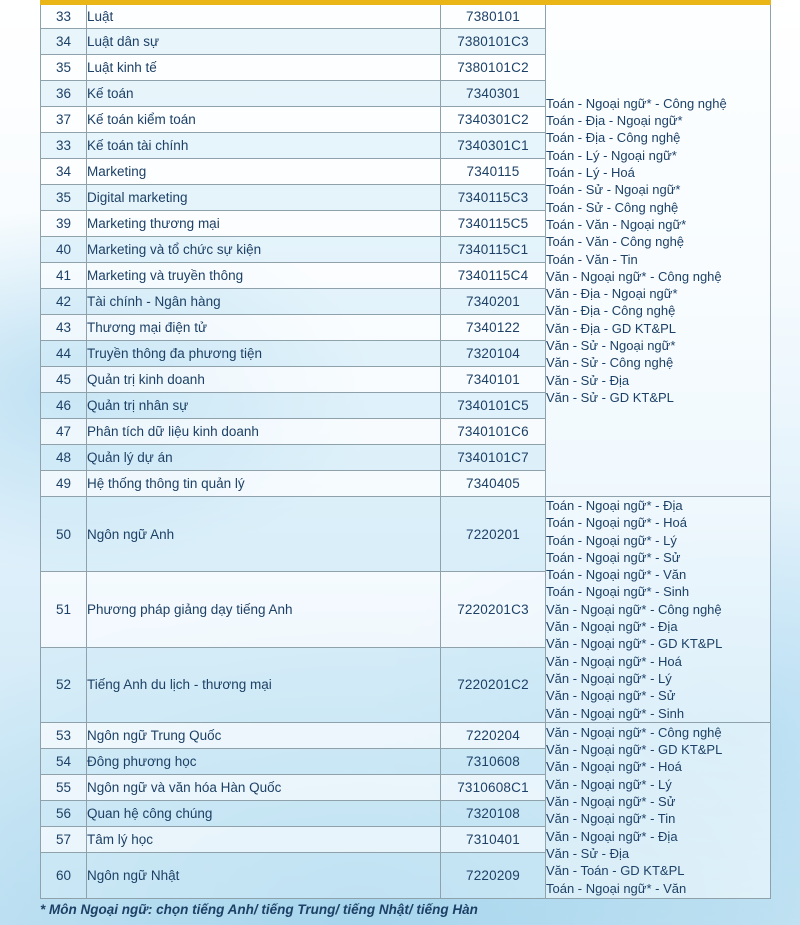 The image size is (800, 925). Describe the element at coordinates (612, 294) in the screenshot. I see `combo-line: Văn - Địa - Ngoại ngữ*` at that location.